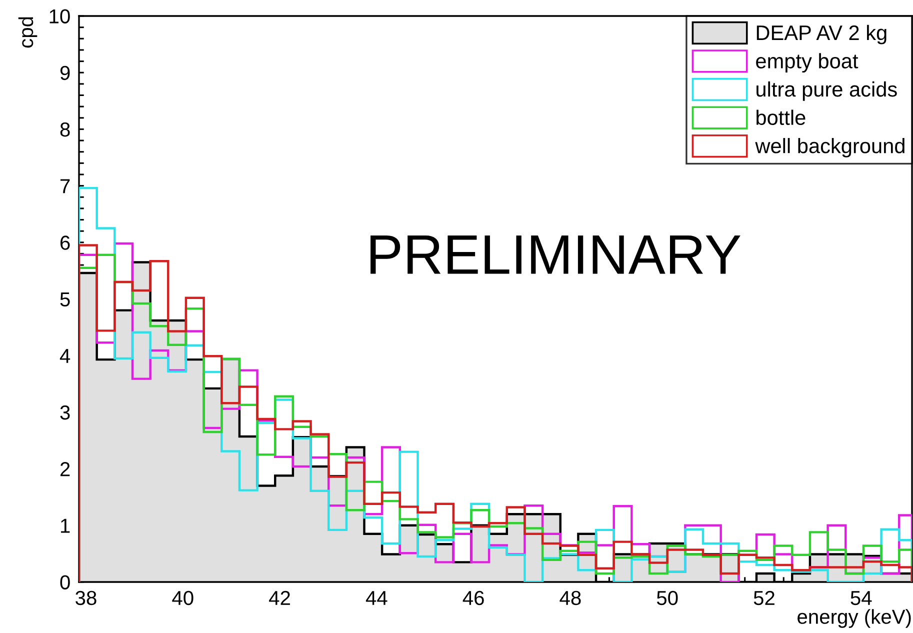 The height and width of the screenshot is (633, 913). What do you see at coordinates (65, 129) in the screenshot?
I see `y-tick-label: 8` at bounding box center [65, 129].